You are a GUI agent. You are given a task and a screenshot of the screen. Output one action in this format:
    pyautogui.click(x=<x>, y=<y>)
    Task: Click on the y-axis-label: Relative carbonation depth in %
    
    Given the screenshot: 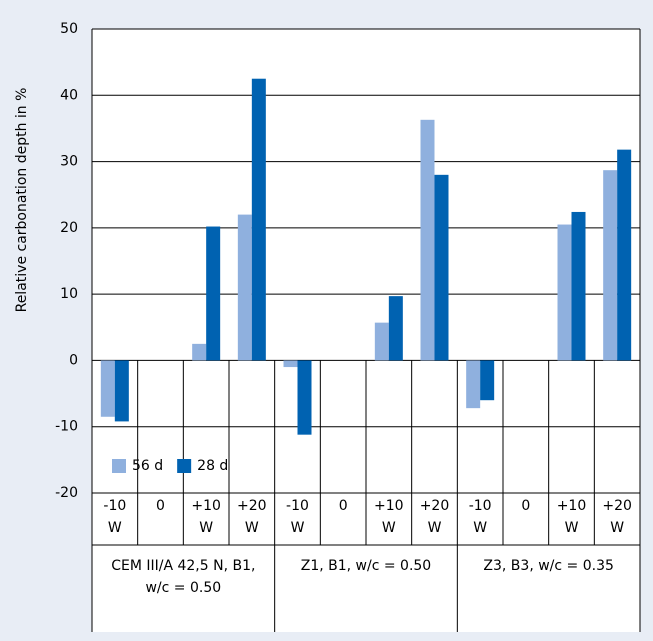 What is the action you would take?
    pyautogui.click(x=22, y=200)
    